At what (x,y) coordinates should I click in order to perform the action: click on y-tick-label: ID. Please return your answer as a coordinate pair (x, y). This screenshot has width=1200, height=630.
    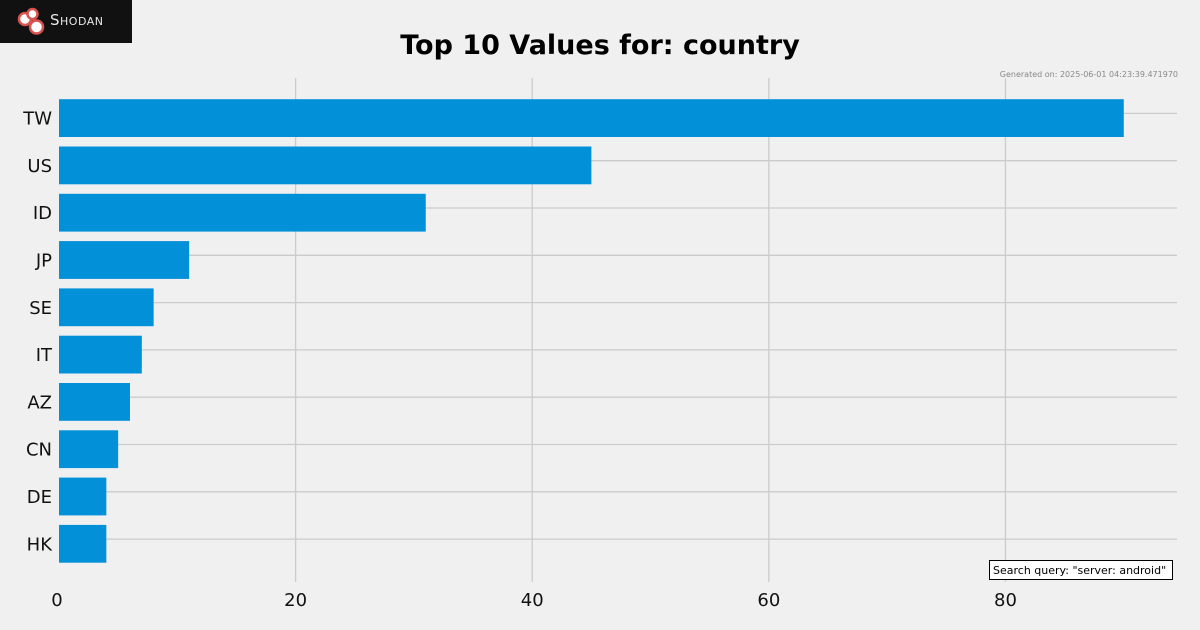
    Looking at the image, I should click on (42, 213).